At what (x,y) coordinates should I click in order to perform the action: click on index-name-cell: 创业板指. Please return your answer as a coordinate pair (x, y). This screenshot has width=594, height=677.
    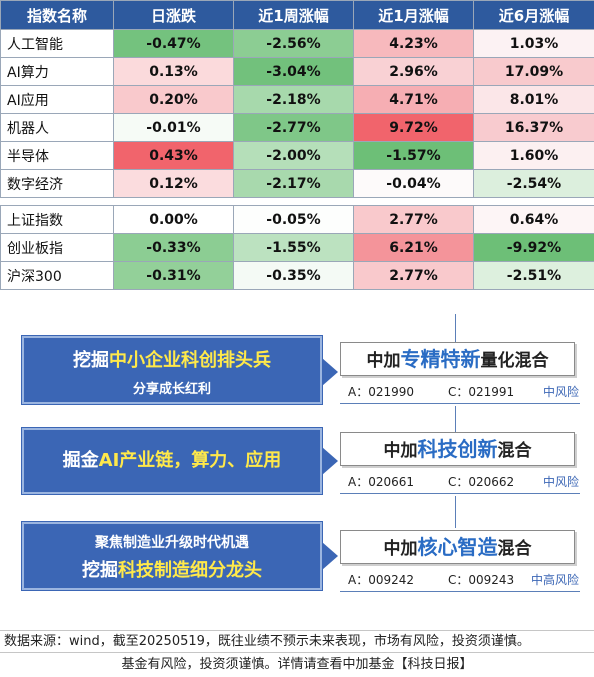
    Looking at the image, I should click on (57, 247).